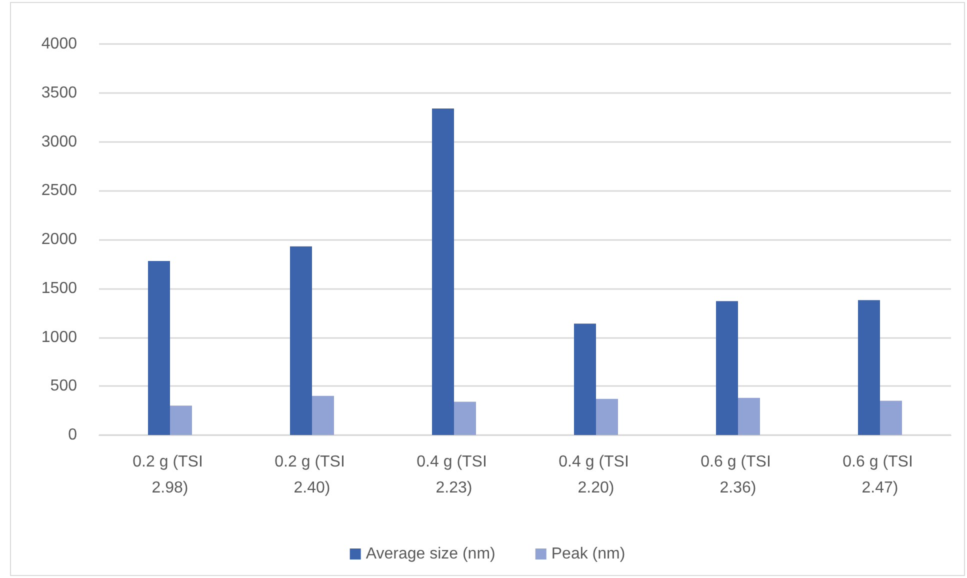 Image resolution: width=967 pixels, height=578 pixels. What do you see at coordinates (588, 554) in the screenshot?
I see `legend-label: Peak (nm)` at bounding box center [588, 554].